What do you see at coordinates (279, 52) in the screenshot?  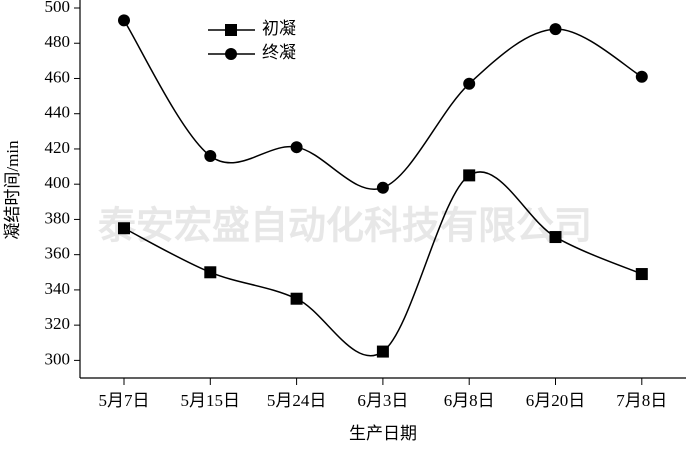 I see `legend-label: 终凝` at bounding box center [279, 52].